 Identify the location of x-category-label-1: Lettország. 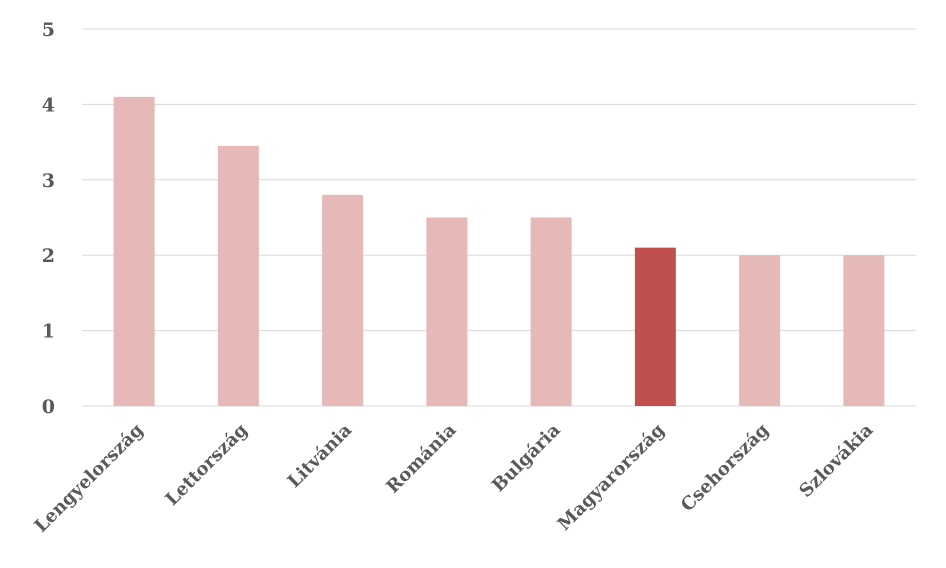
(207, 464).